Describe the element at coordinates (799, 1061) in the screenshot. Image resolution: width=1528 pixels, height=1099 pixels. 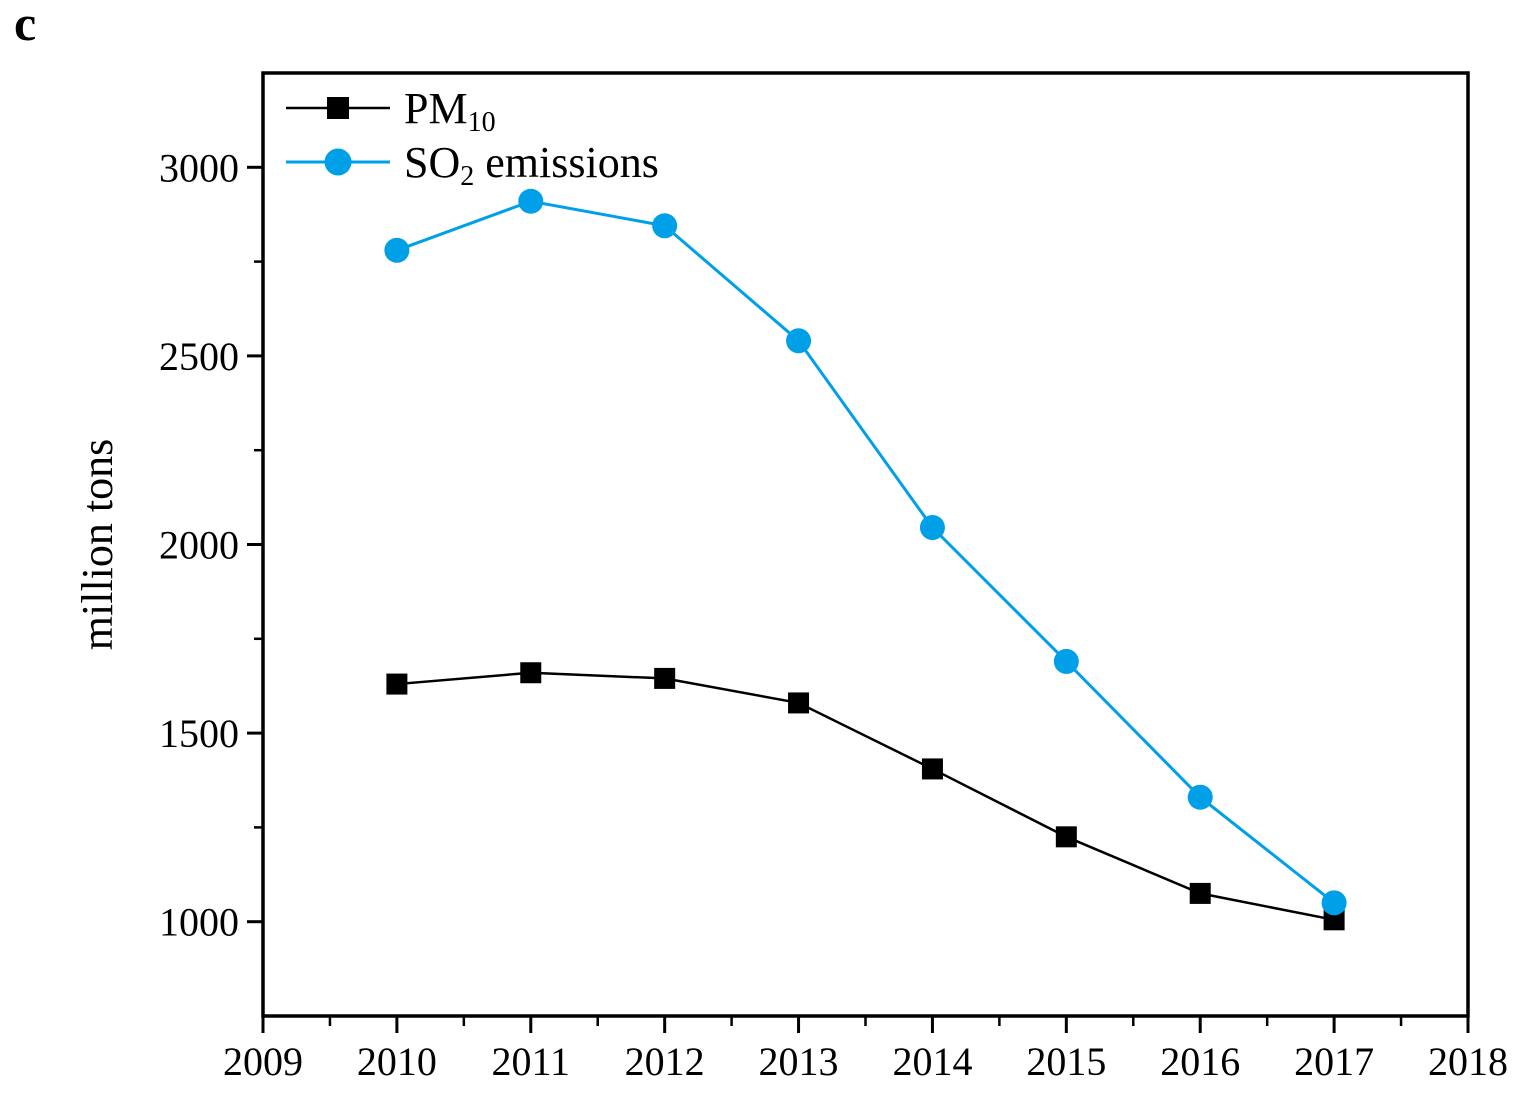
I see `x-axis-tick-label: 2013` at that location.